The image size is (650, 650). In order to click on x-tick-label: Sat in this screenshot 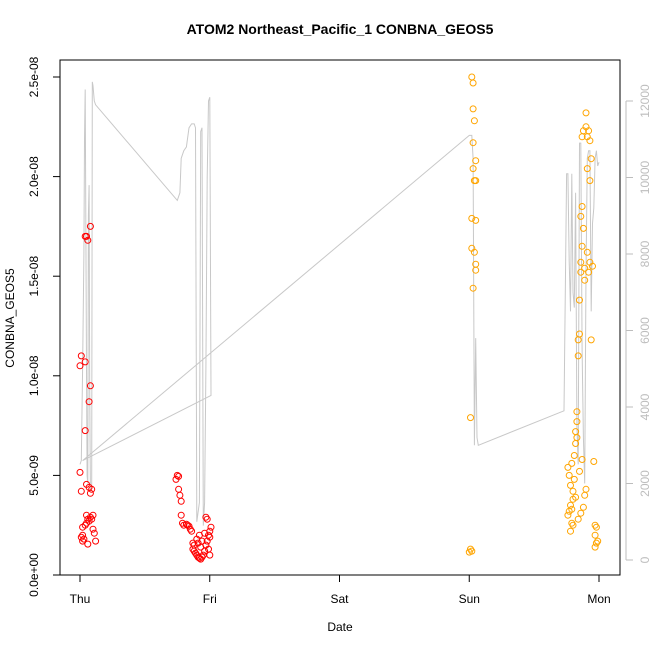, I will do `click(339, 599)`.